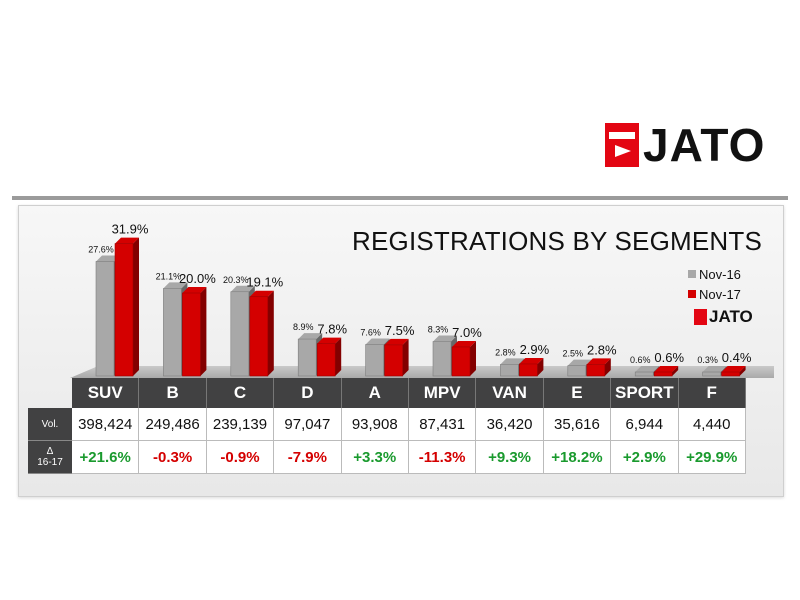 The width and height of the screenshot is (800, 600). Describe the element at coordinates (531, 360) in the screenshot. I see `bar-top-nov-17-van` at that location.